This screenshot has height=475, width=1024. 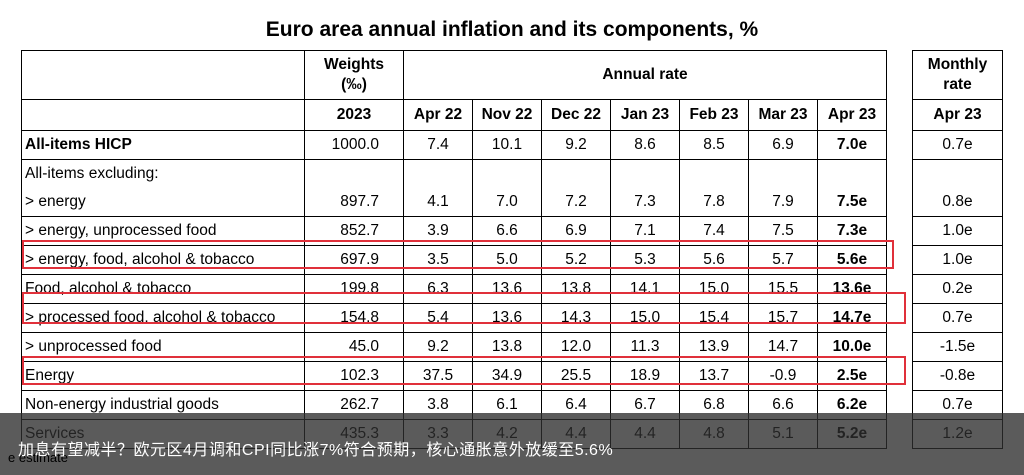 What do you see at coordinates (576, 260) in the screenshot?
I see `annual-rate-cell: 5.2` at bounding box center [576, 260].